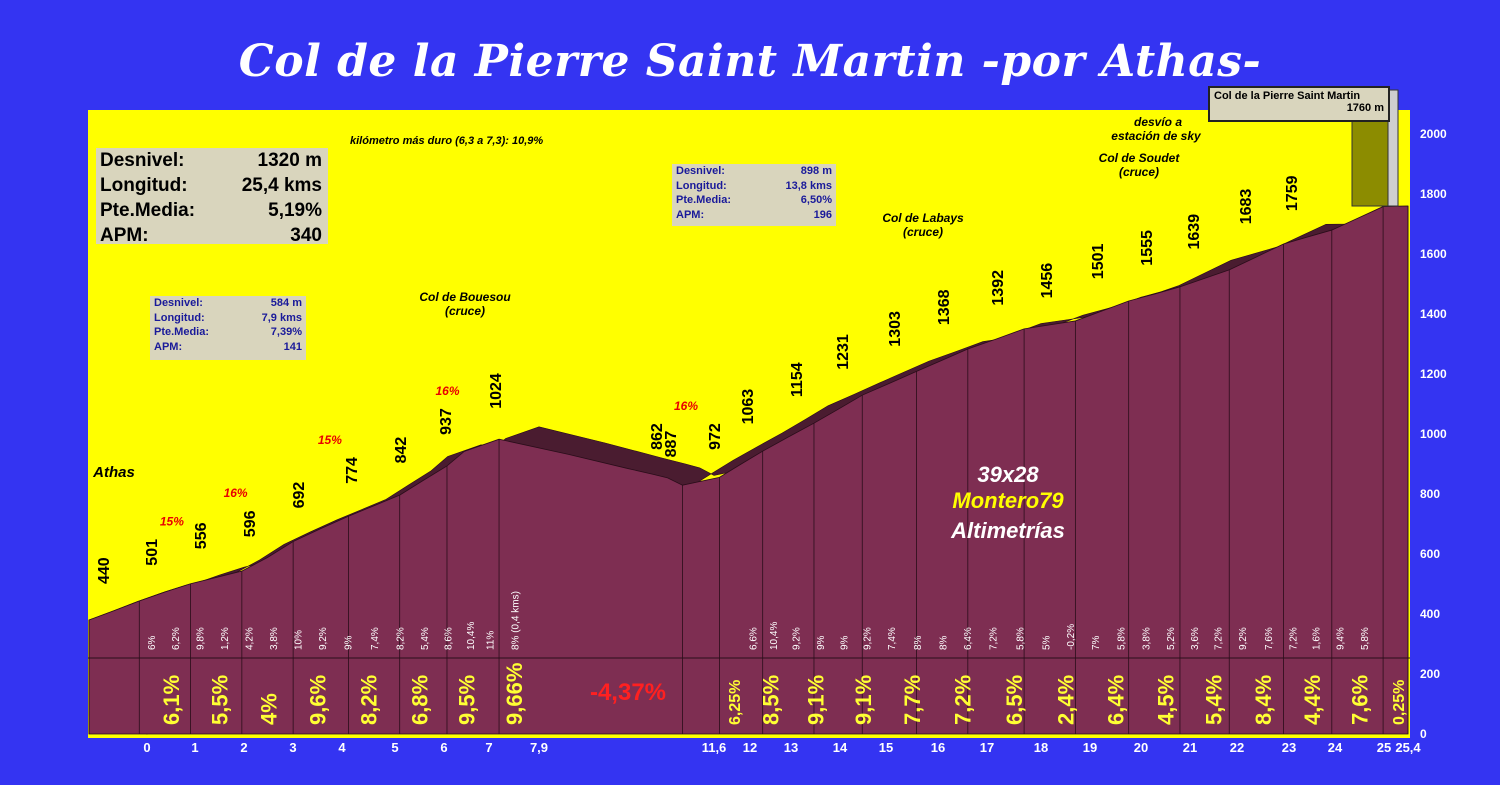 The height and width of the screenshot is (785, 1500). Describe the element at coordinates (1071, 637) in the screenshot. I see `half-km-grade: -0,2%` at that location.